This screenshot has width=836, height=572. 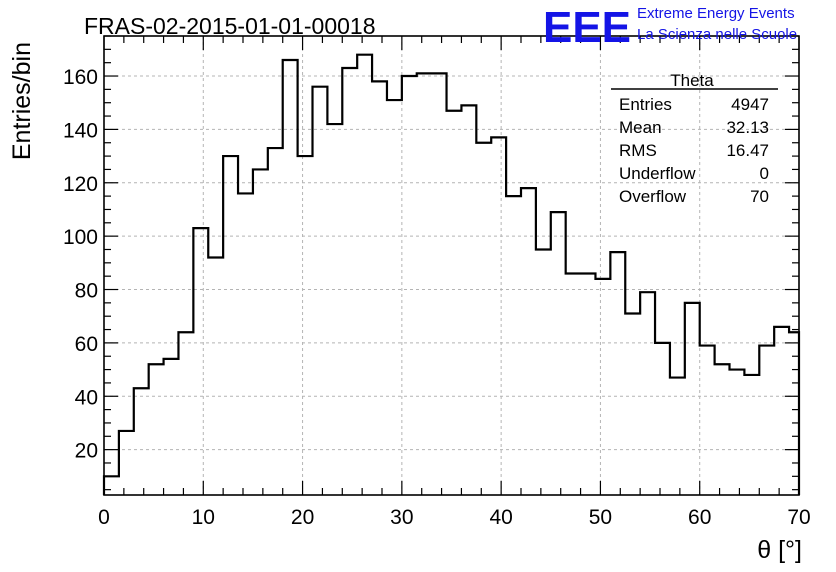 I want to click on stats-row-value: 0, so click(x=764, y=173).